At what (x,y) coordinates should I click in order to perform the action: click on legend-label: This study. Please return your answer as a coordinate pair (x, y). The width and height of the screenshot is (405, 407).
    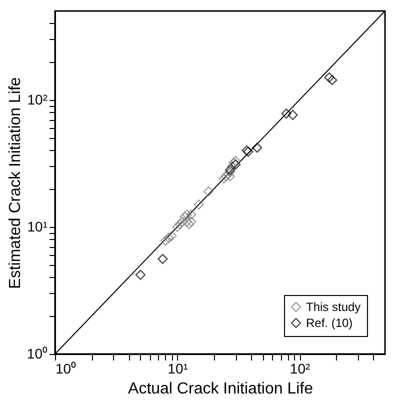
    Looking at the image, I should click on (333, 307).